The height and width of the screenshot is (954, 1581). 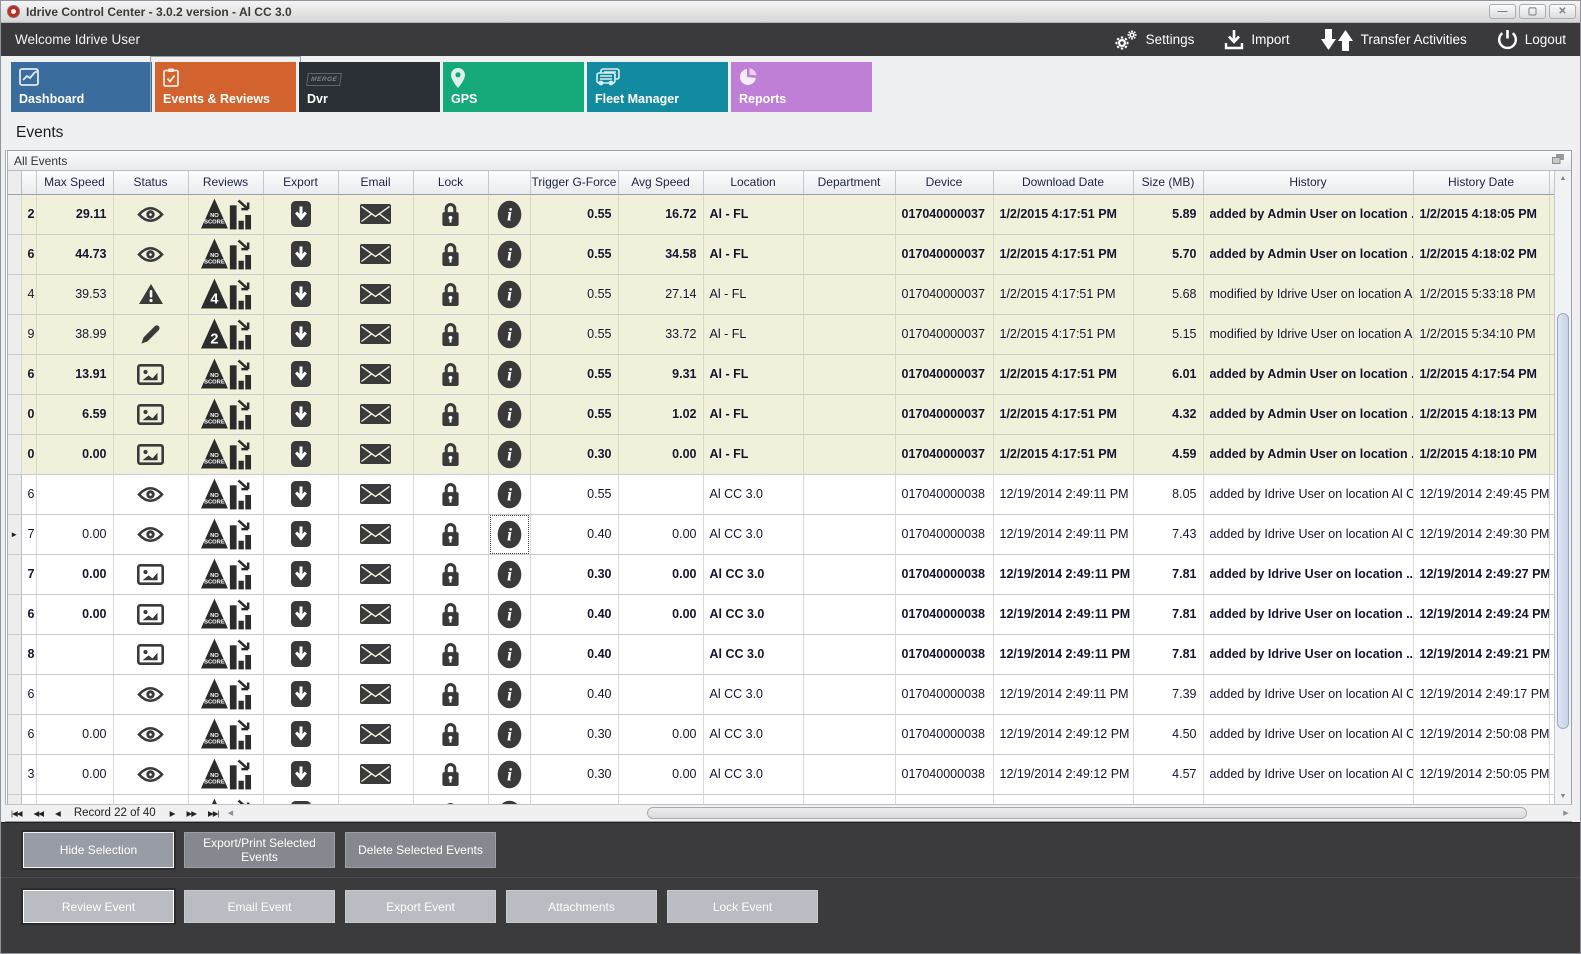 I want to click on column-header-avg_speed: Avg Speed, so click(x=661, y=183).